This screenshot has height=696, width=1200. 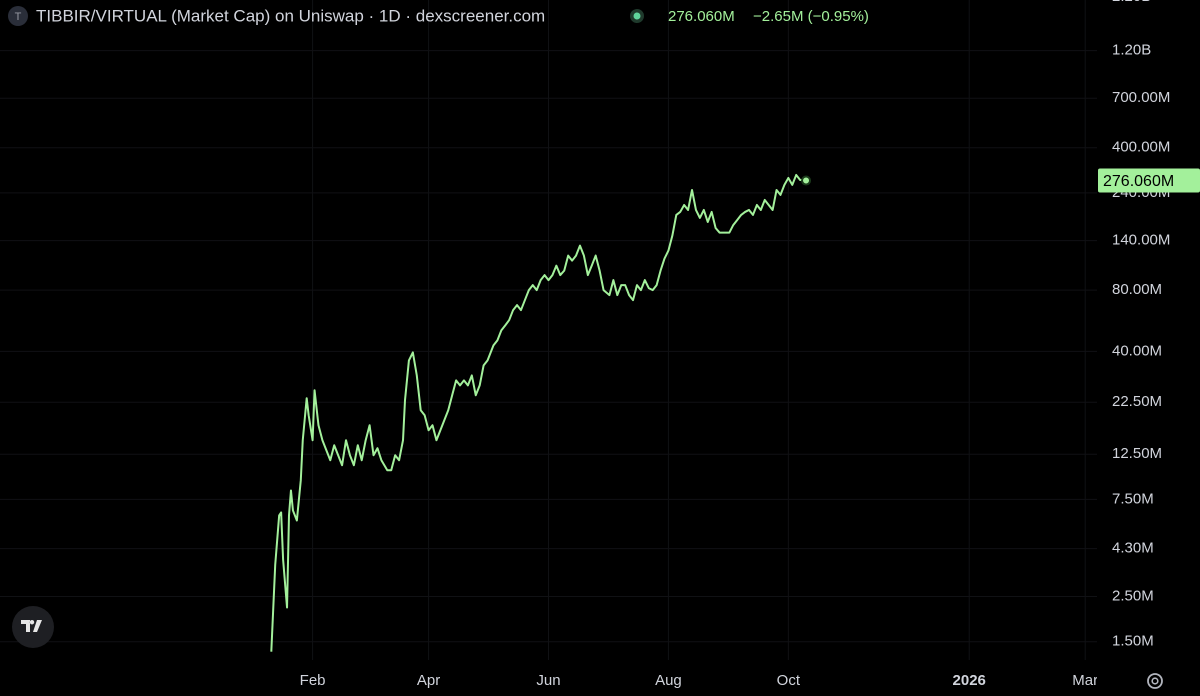 What do you see at coordinates (789, 680) in the screenshot?
I see `x-tick-label: Oct` at bounding box center [789, 680].